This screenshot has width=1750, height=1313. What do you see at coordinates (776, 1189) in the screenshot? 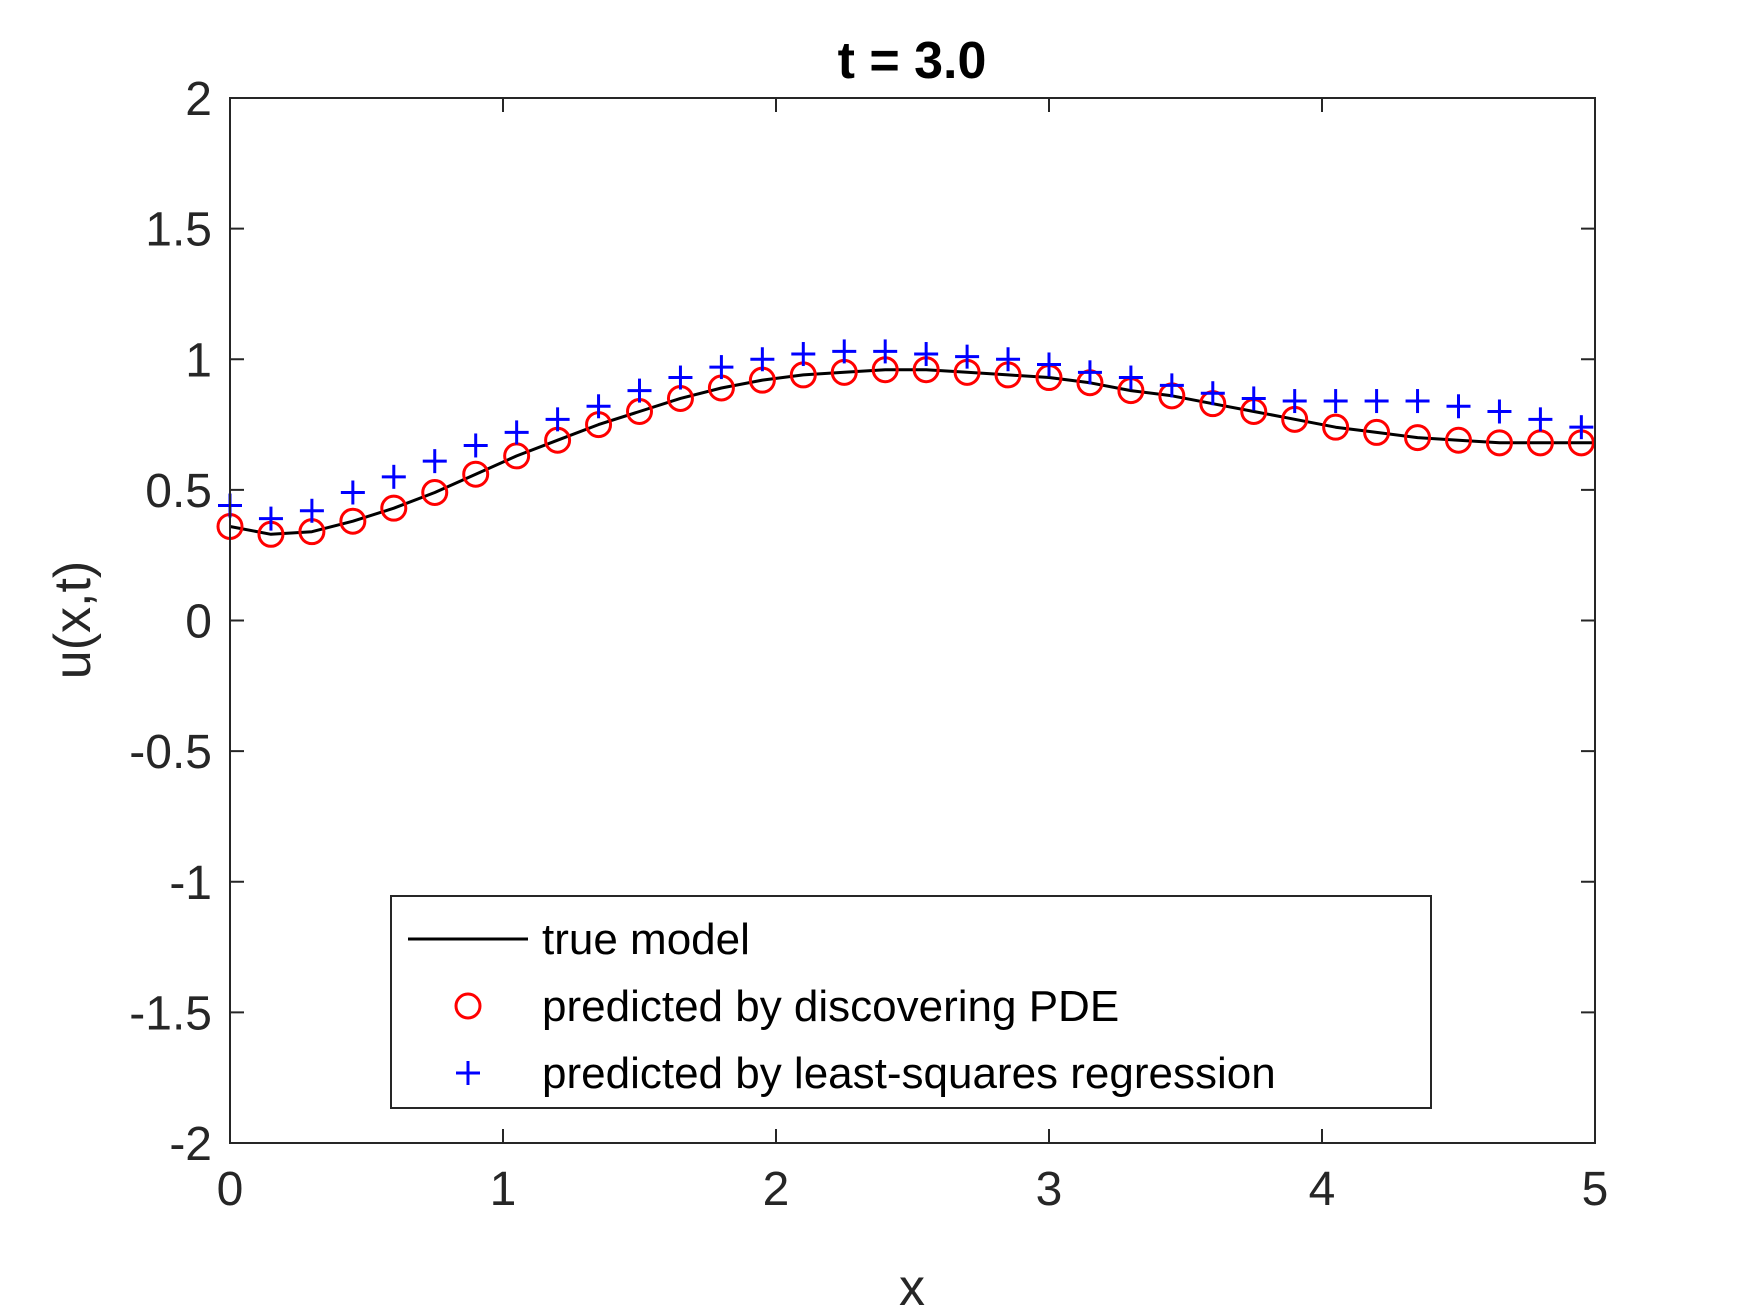
I see `x-tick-label: 2` at bounding box center [776, 1189].